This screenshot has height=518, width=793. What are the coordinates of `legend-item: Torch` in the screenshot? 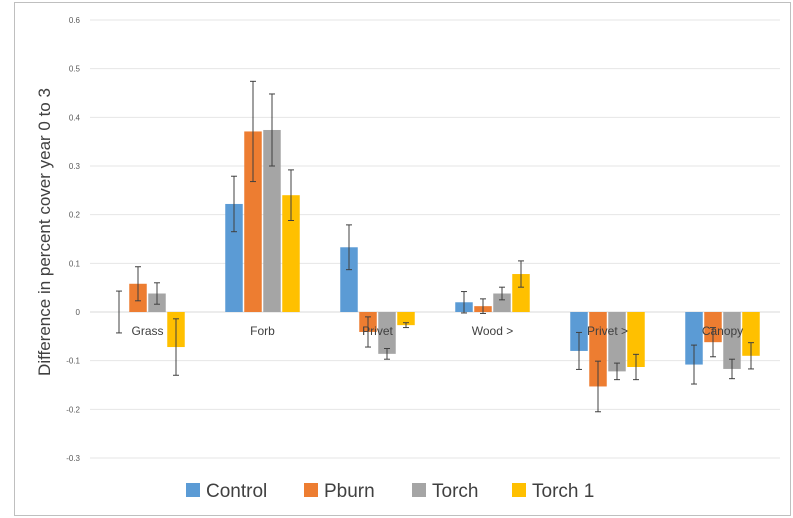 It's located at (445, 491).